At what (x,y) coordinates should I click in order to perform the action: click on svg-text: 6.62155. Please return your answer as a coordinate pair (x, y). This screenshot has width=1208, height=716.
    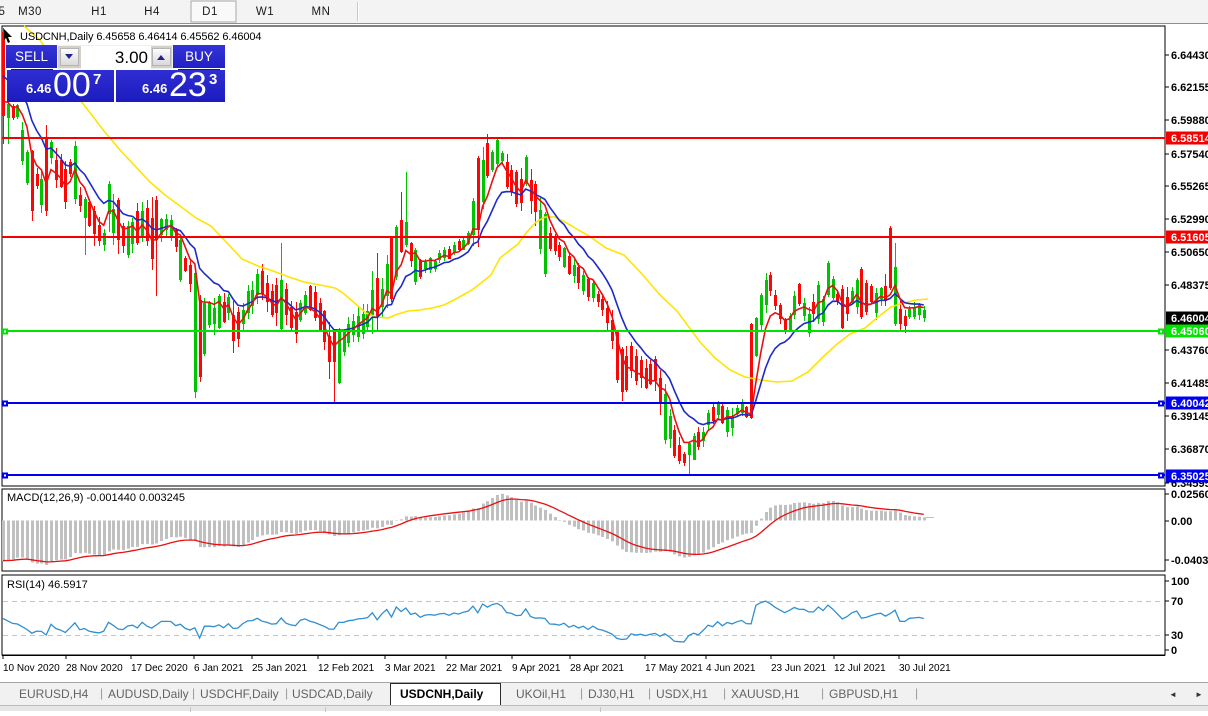
    Looking at the image, I should click on (1189, 88).